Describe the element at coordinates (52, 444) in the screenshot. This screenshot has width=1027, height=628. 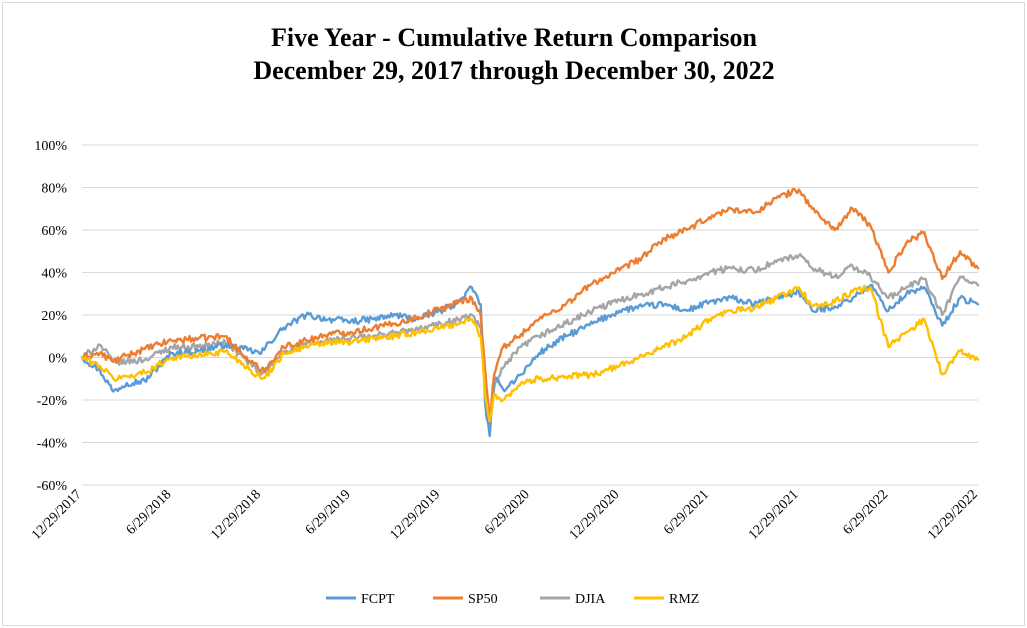
I see `y-tick-label: -40%` at that location.